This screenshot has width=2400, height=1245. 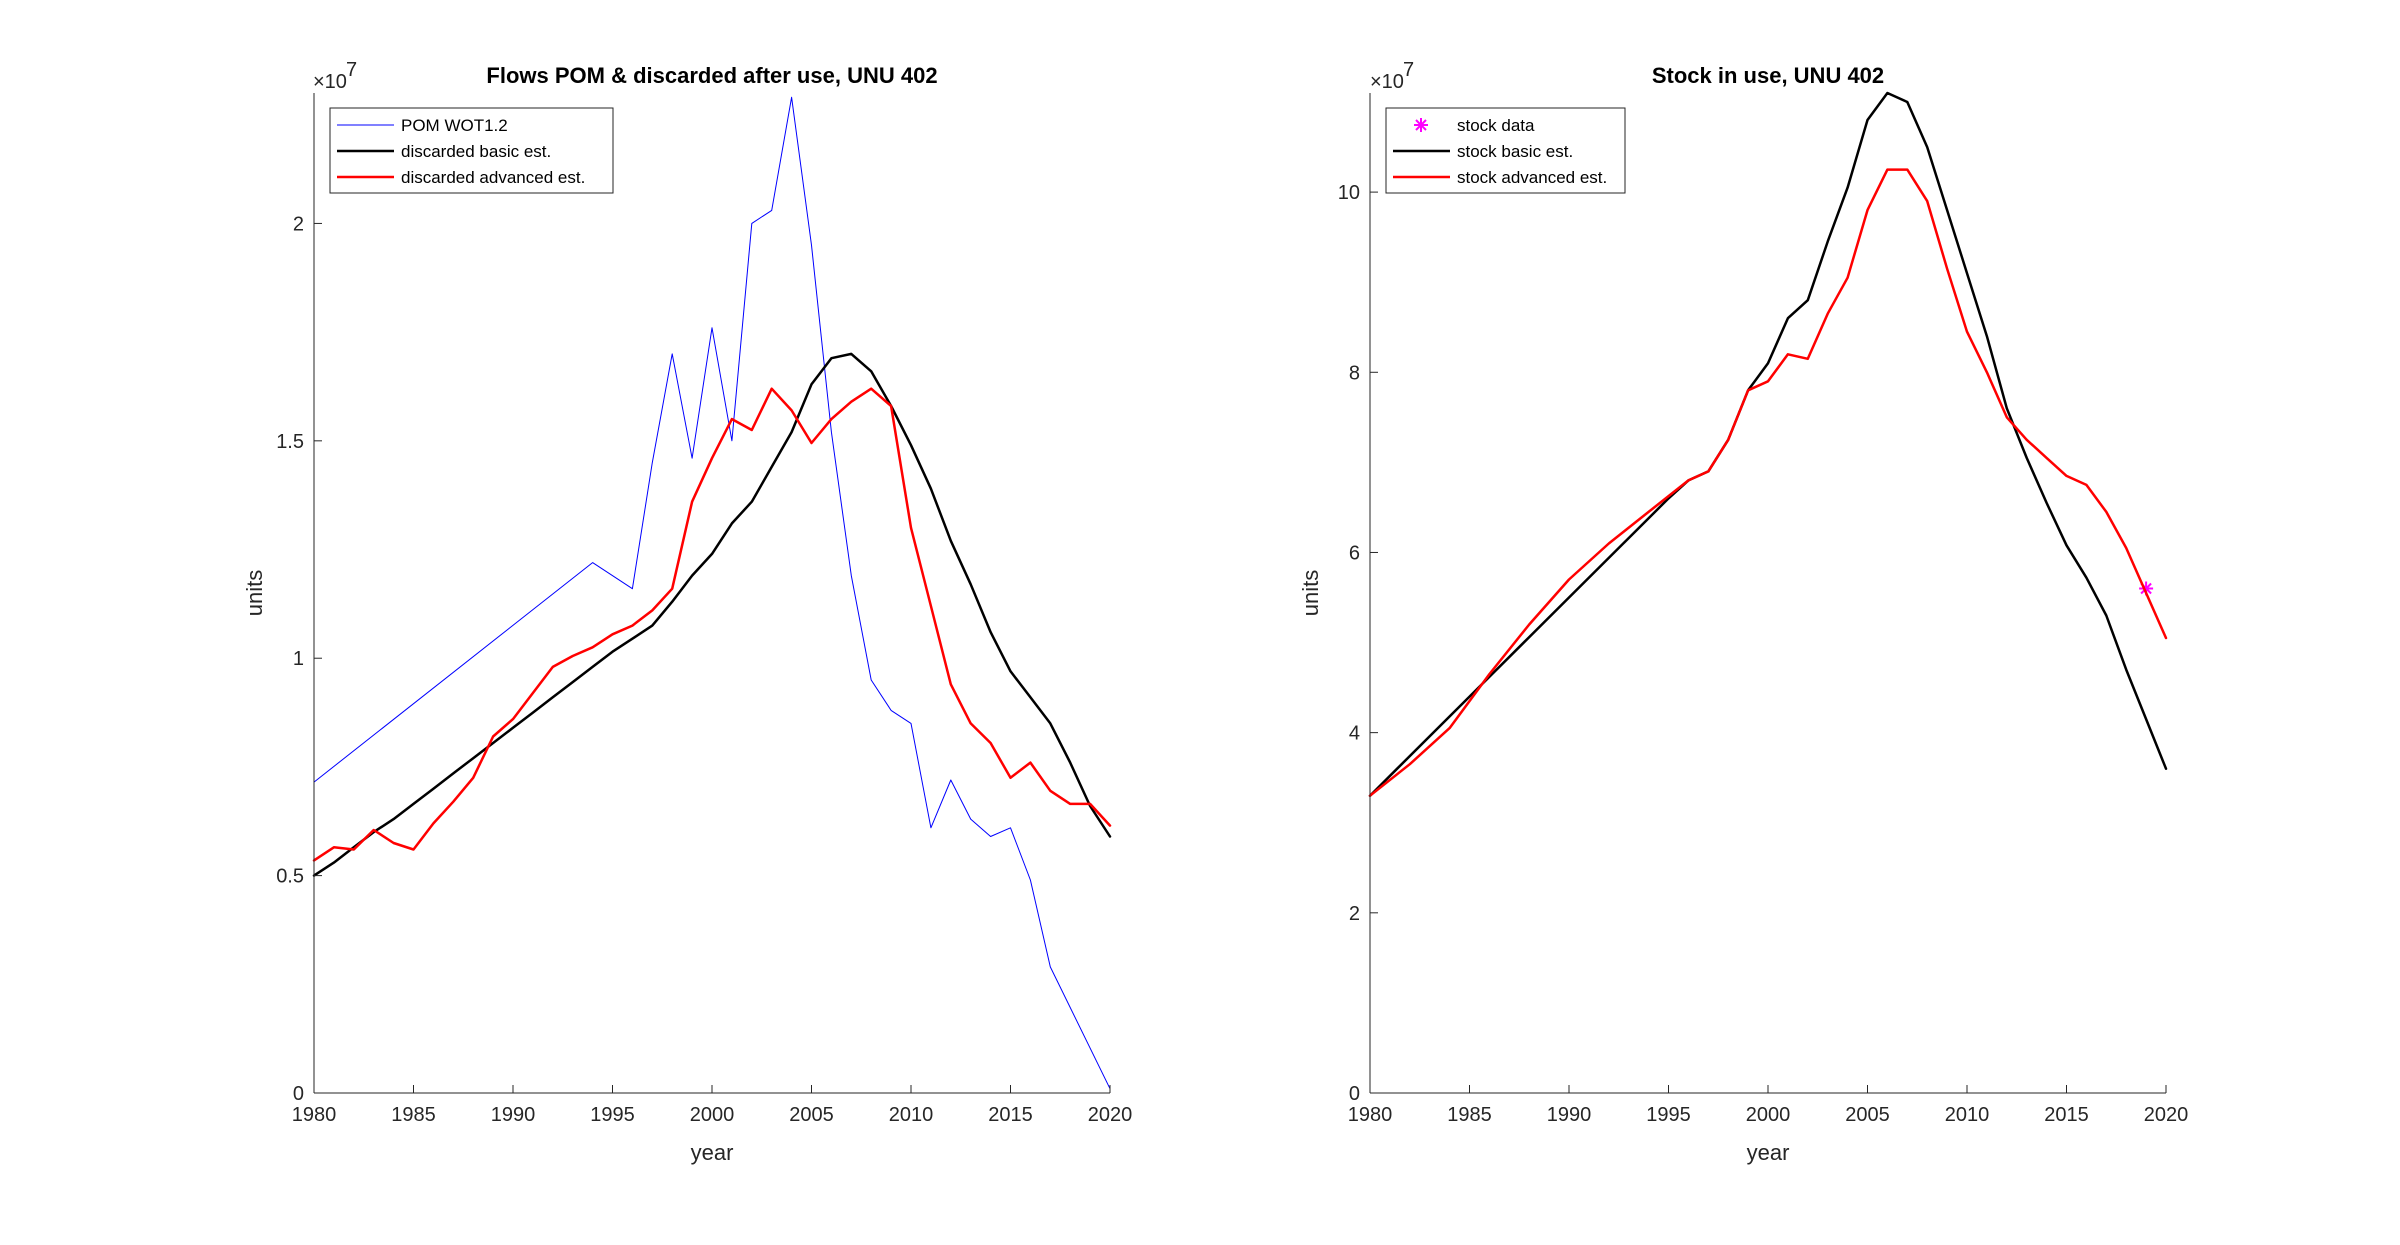 I want to click on flows-series-discarded-basic-est, so click(x=712, y=614).